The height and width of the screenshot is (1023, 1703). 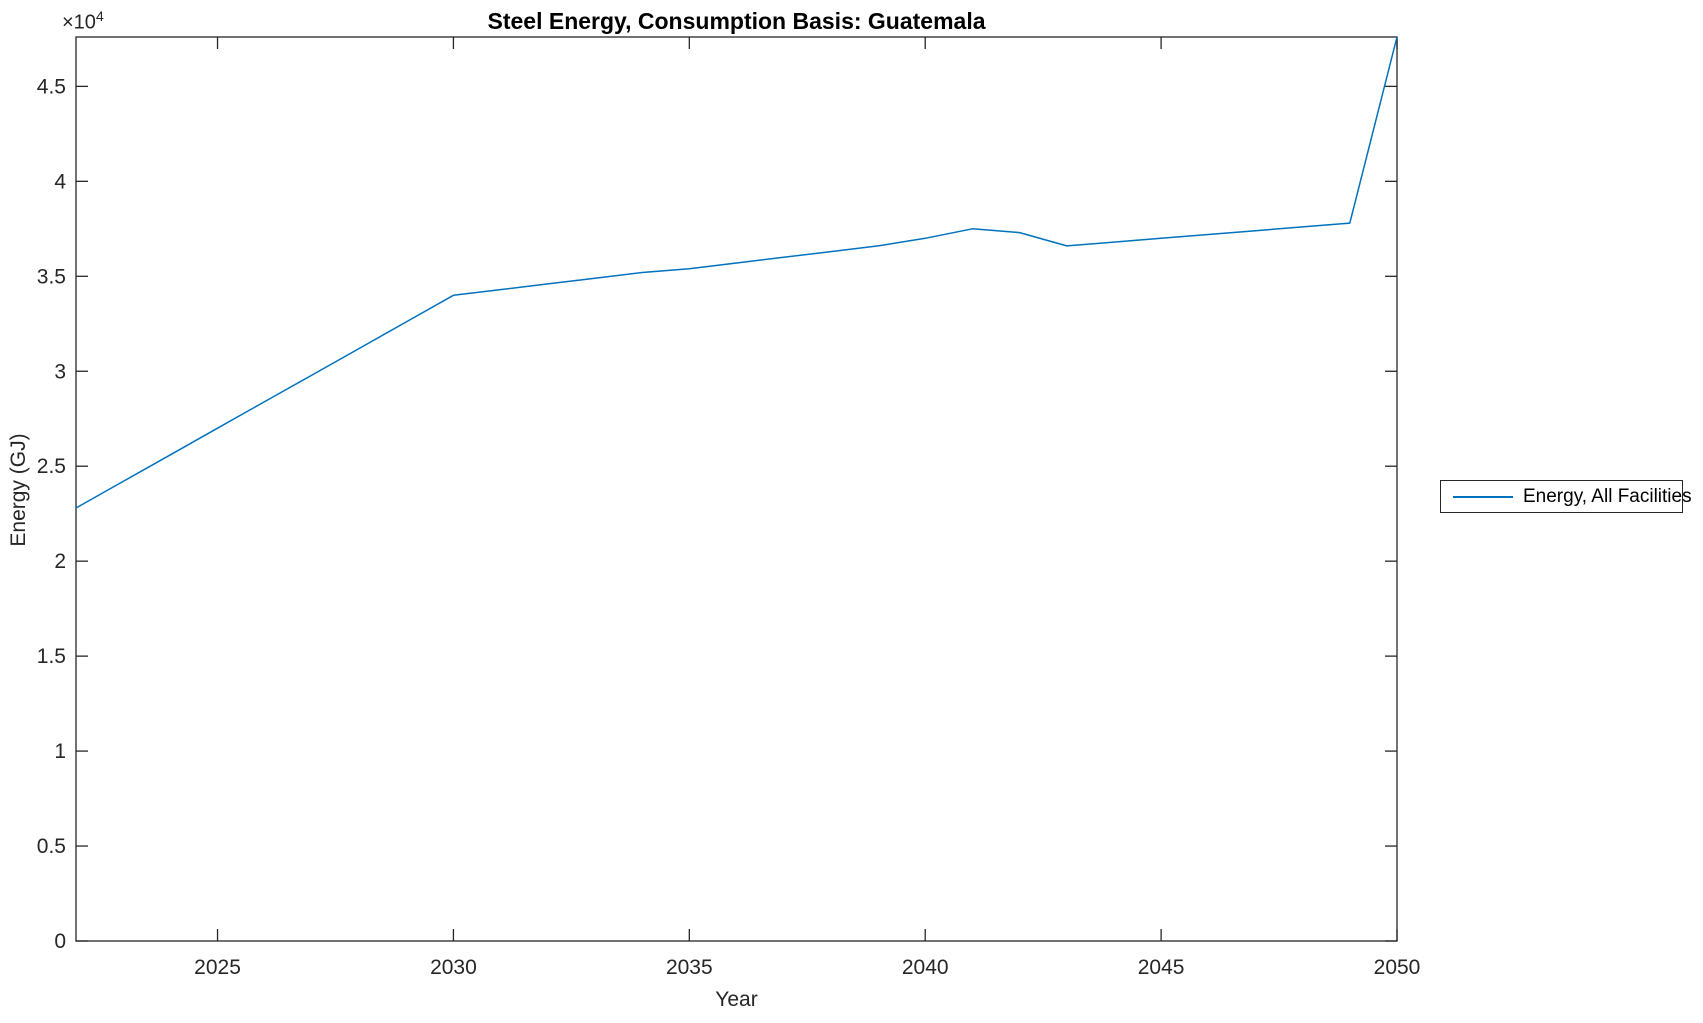 What do you see at coordinates (60, 561) in the screenshot?
I see `y-tick-label: 2` at bounding box center [60, 561].